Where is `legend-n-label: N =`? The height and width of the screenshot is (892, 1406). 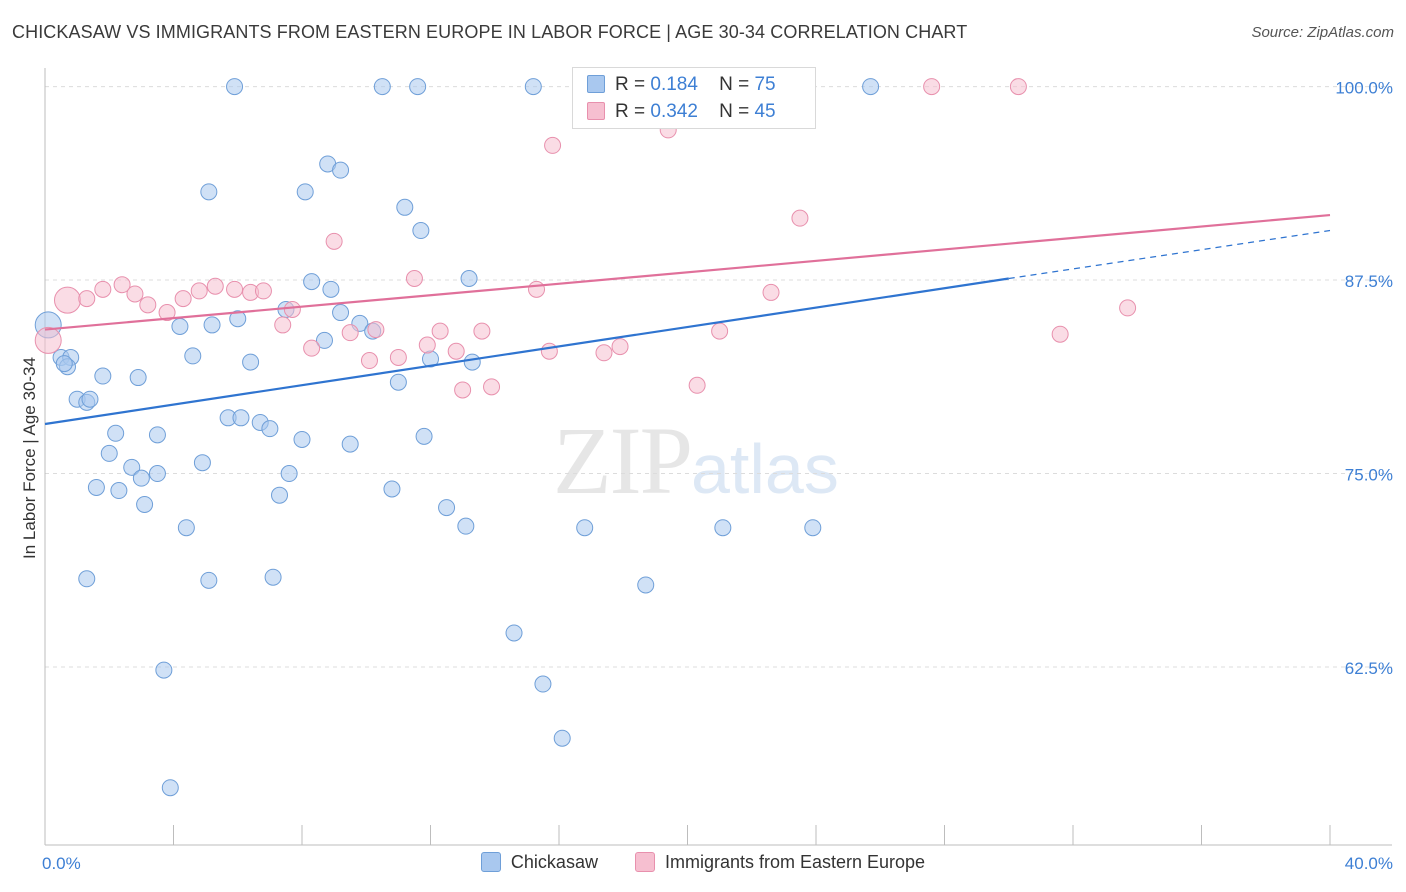
legend-n-label: N = is located at coordinates (734, 84).